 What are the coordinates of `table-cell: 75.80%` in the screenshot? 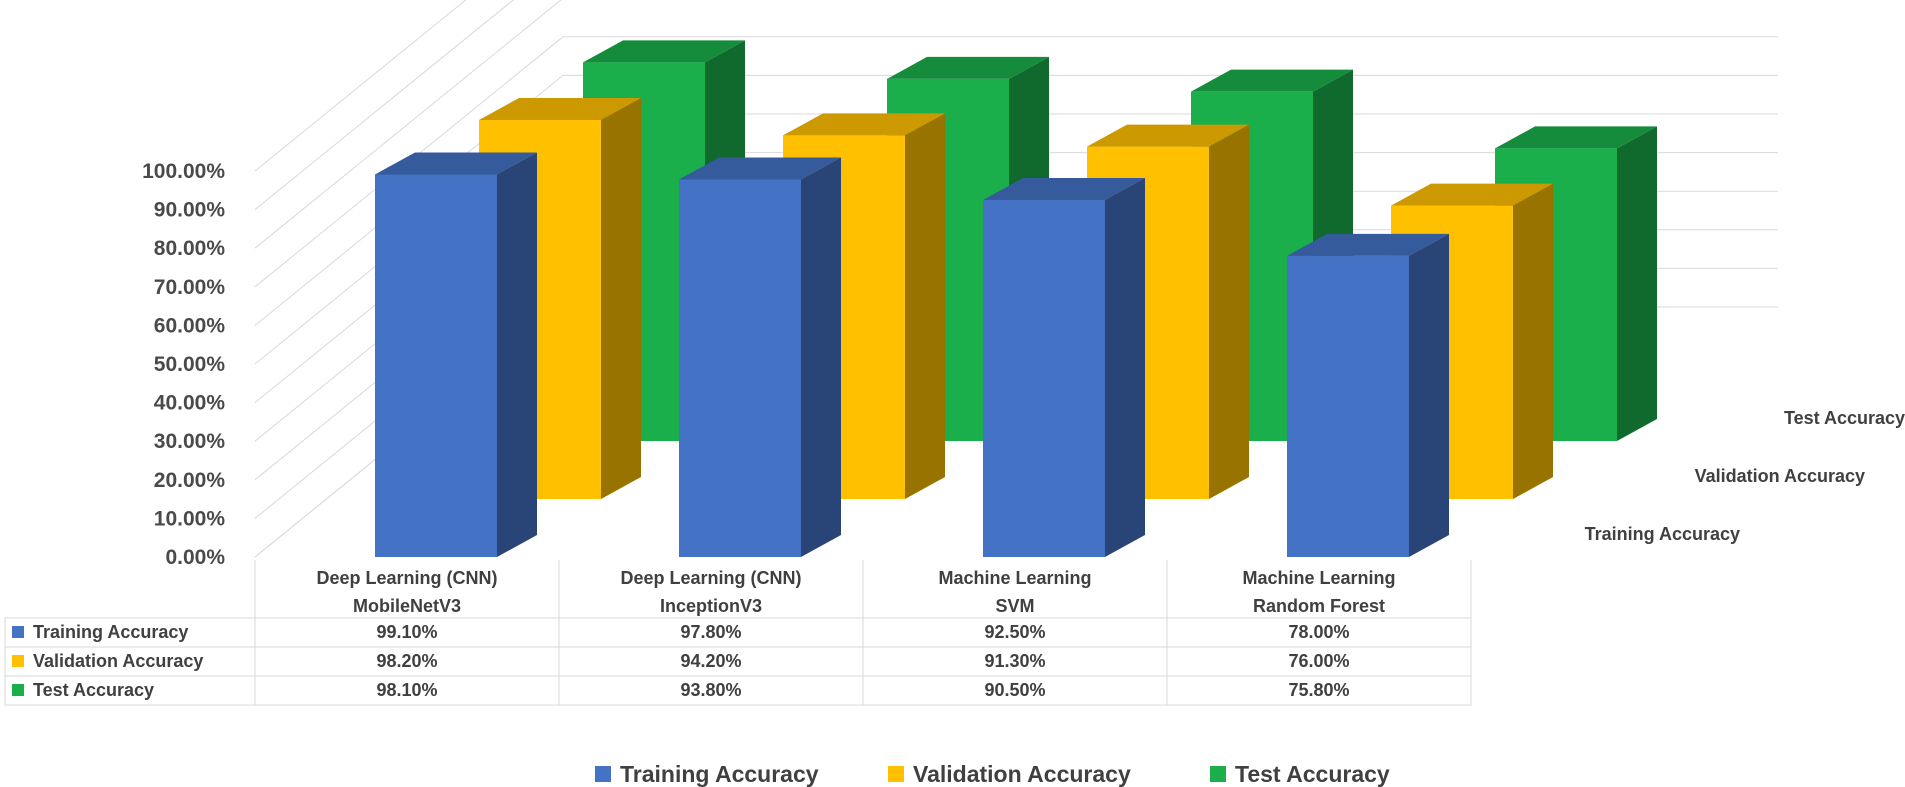 It's located at (1318, 690).